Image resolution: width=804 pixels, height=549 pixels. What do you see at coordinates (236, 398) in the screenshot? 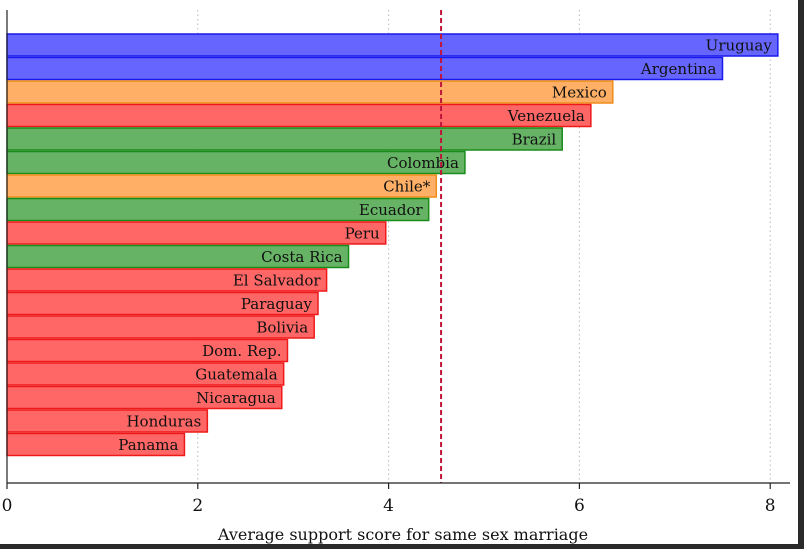
I see `bar-label: Nicaragua` at bounding box center [236, 398].